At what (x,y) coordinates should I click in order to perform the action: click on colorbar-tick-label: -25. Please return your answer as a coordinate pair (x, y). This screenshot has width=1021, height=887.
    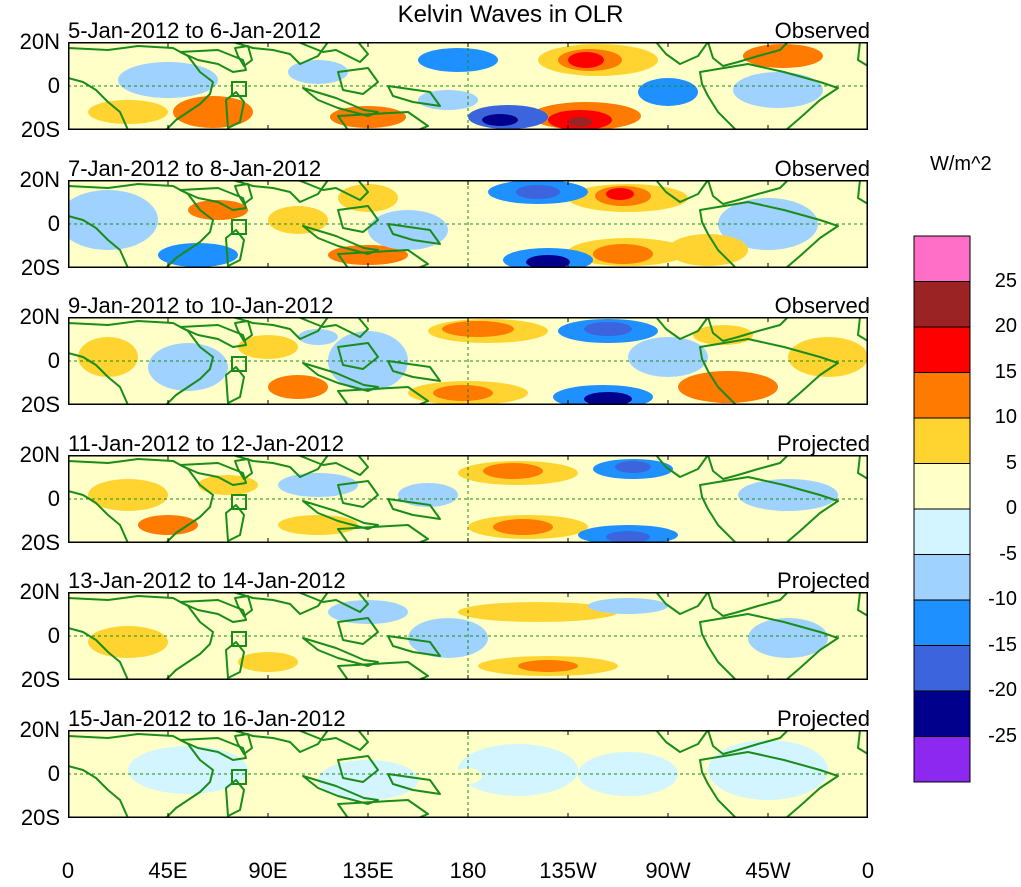
    Looking at the image, I should click on (1002, 735).